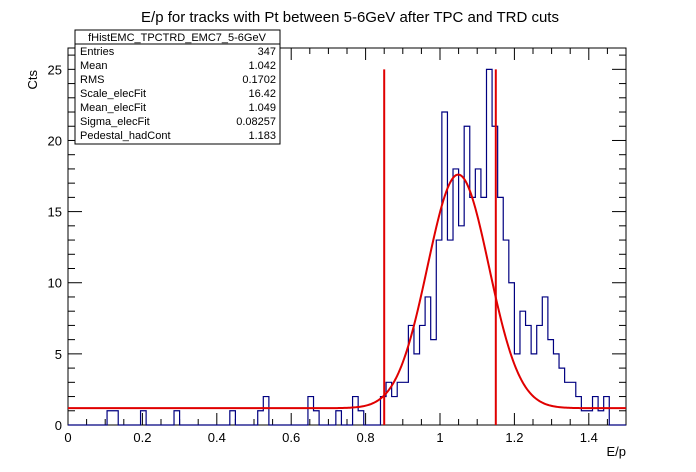 The height and width of the screenshot is (472, 696). I want to click on stats-row-value: 0.08257, so click(256, 122).